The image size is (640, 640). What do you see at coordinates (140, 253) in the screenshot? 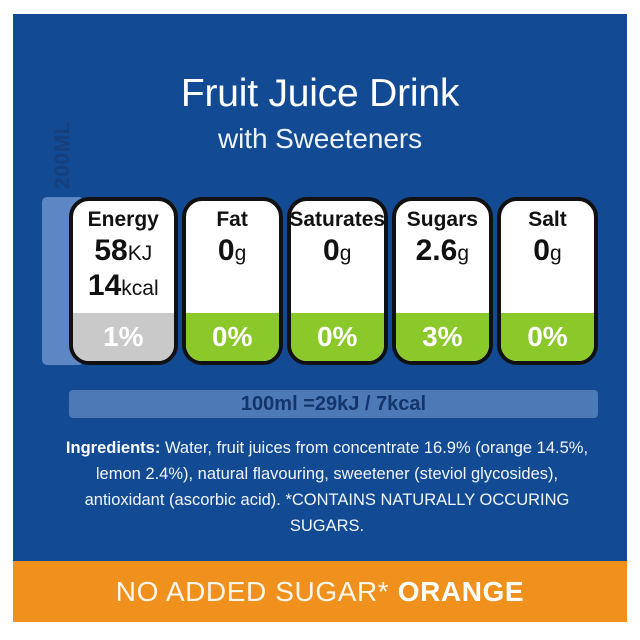
I see `nutrient-value-unit: KJ` at bounding box center [140, 253].